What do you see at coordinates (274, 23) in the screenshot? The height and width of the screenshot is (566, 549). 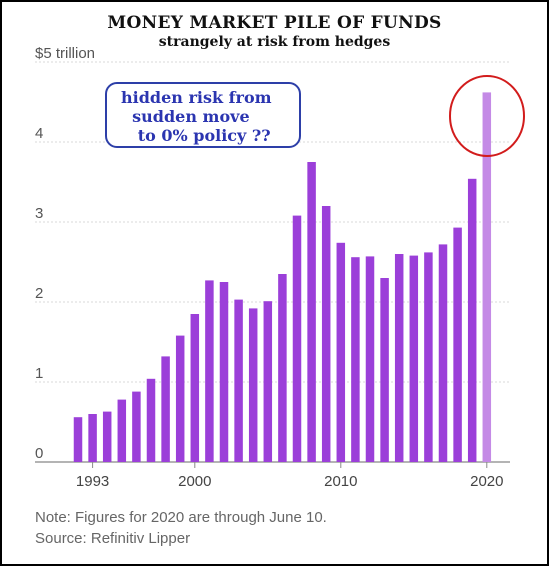 I see `chart-title: MONEY MARKET PILE OF FUNDS` at bounding box center [274, 23].